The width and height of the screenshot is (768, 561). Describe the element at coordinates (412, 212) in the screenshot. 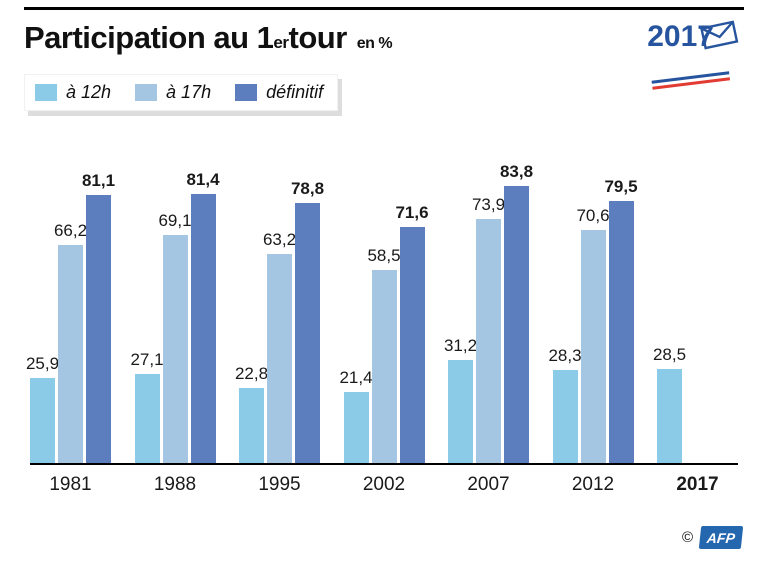

I see `bar-value-label: 71,6` at that location.